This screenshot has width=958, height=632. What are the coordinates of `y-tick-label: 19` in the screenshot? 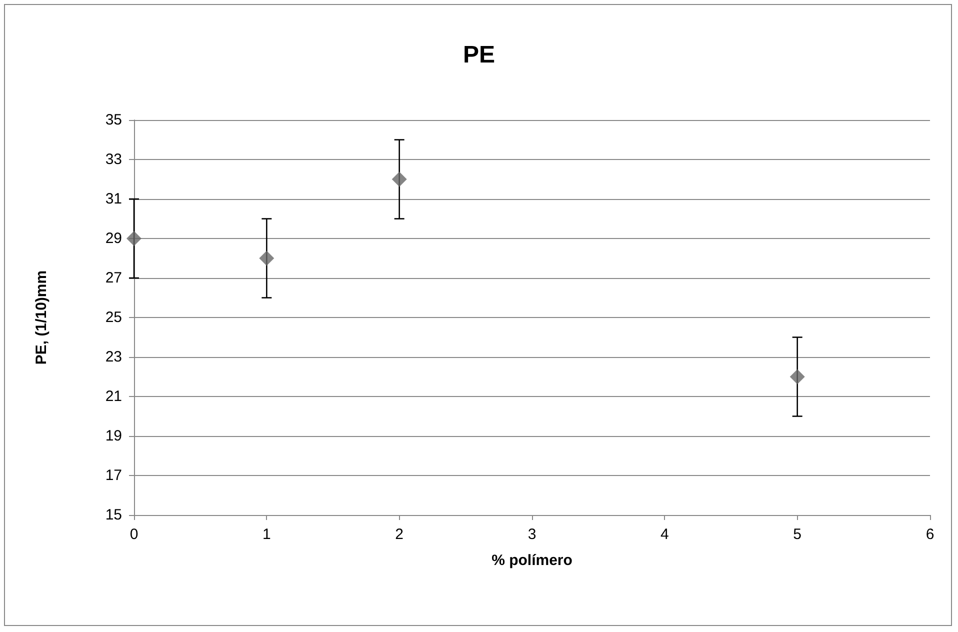 It's located at (113, 436).